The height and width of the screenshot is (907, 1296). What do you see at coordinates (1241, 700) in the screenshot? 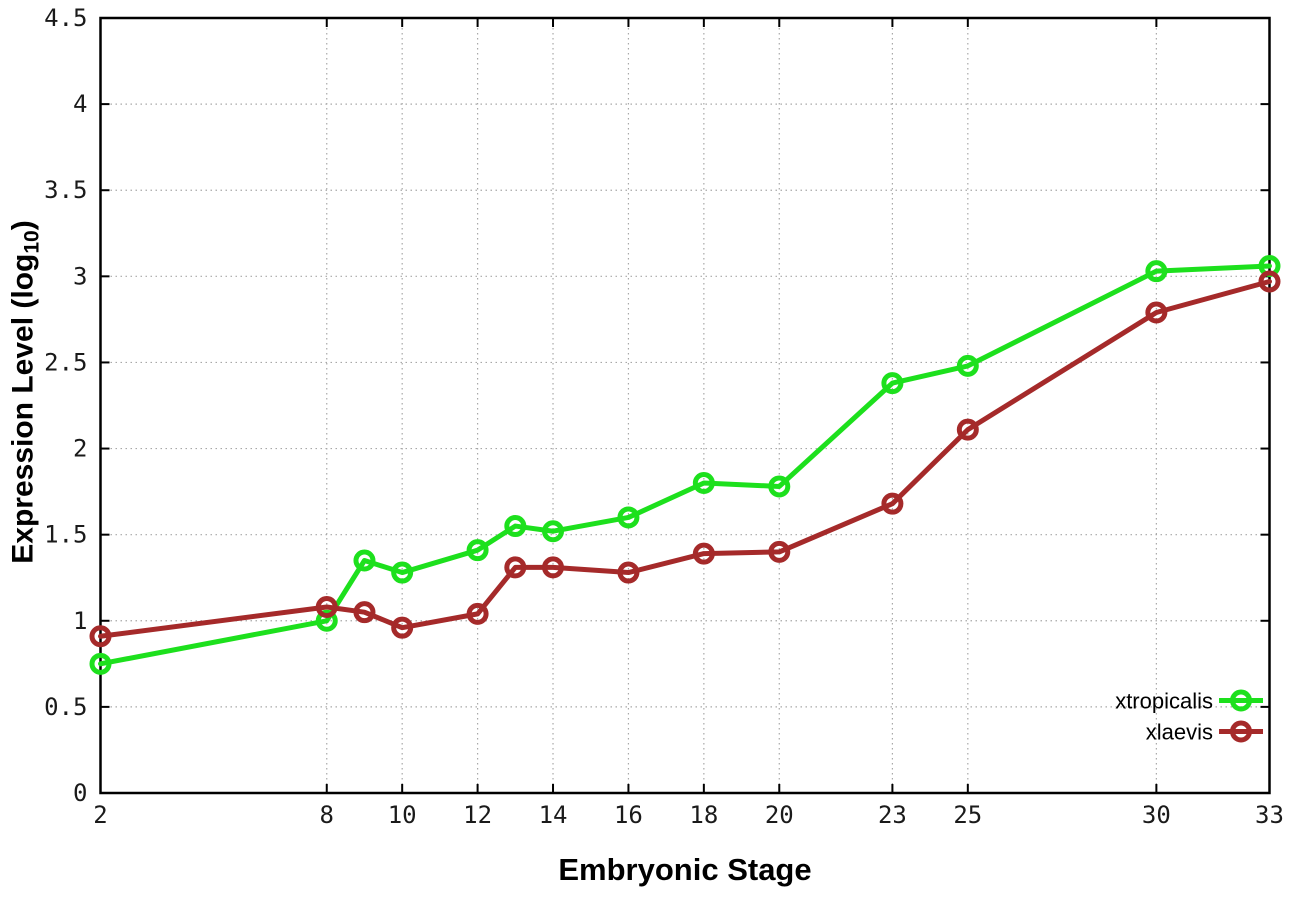
I see `legend-sample-marker-xtropicalis` at bounding box center [1241, 700].